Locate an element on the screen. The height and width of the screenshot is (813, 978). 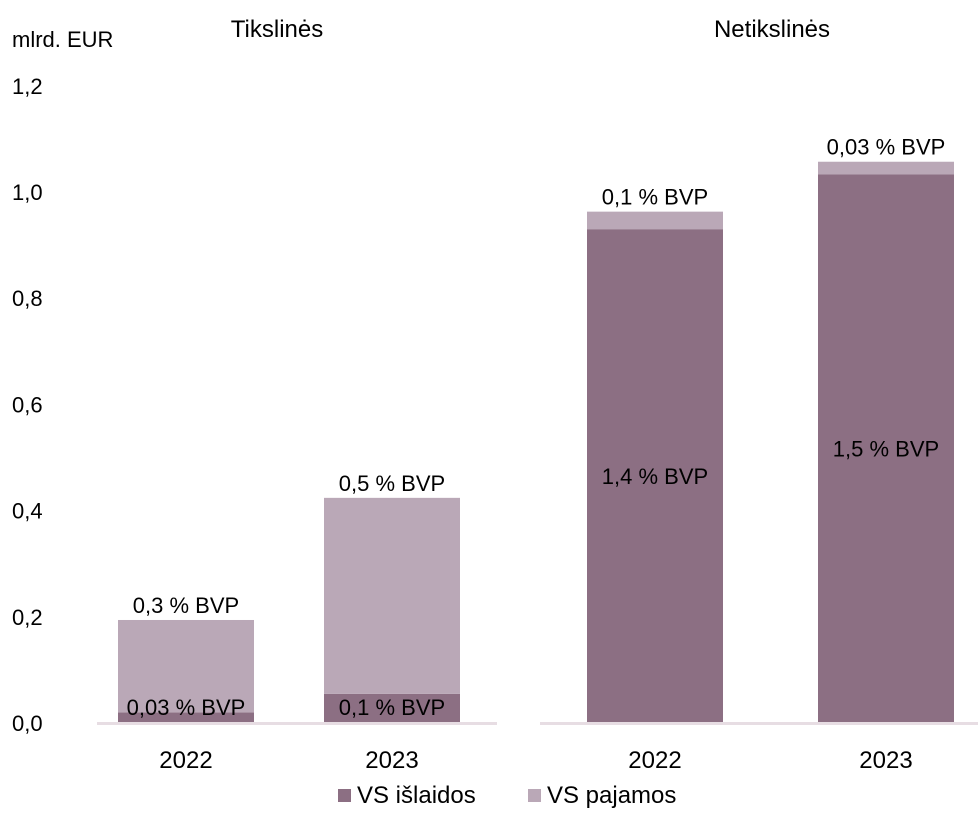
legend-item: VS pajamos is located at coordinates (602, 795).